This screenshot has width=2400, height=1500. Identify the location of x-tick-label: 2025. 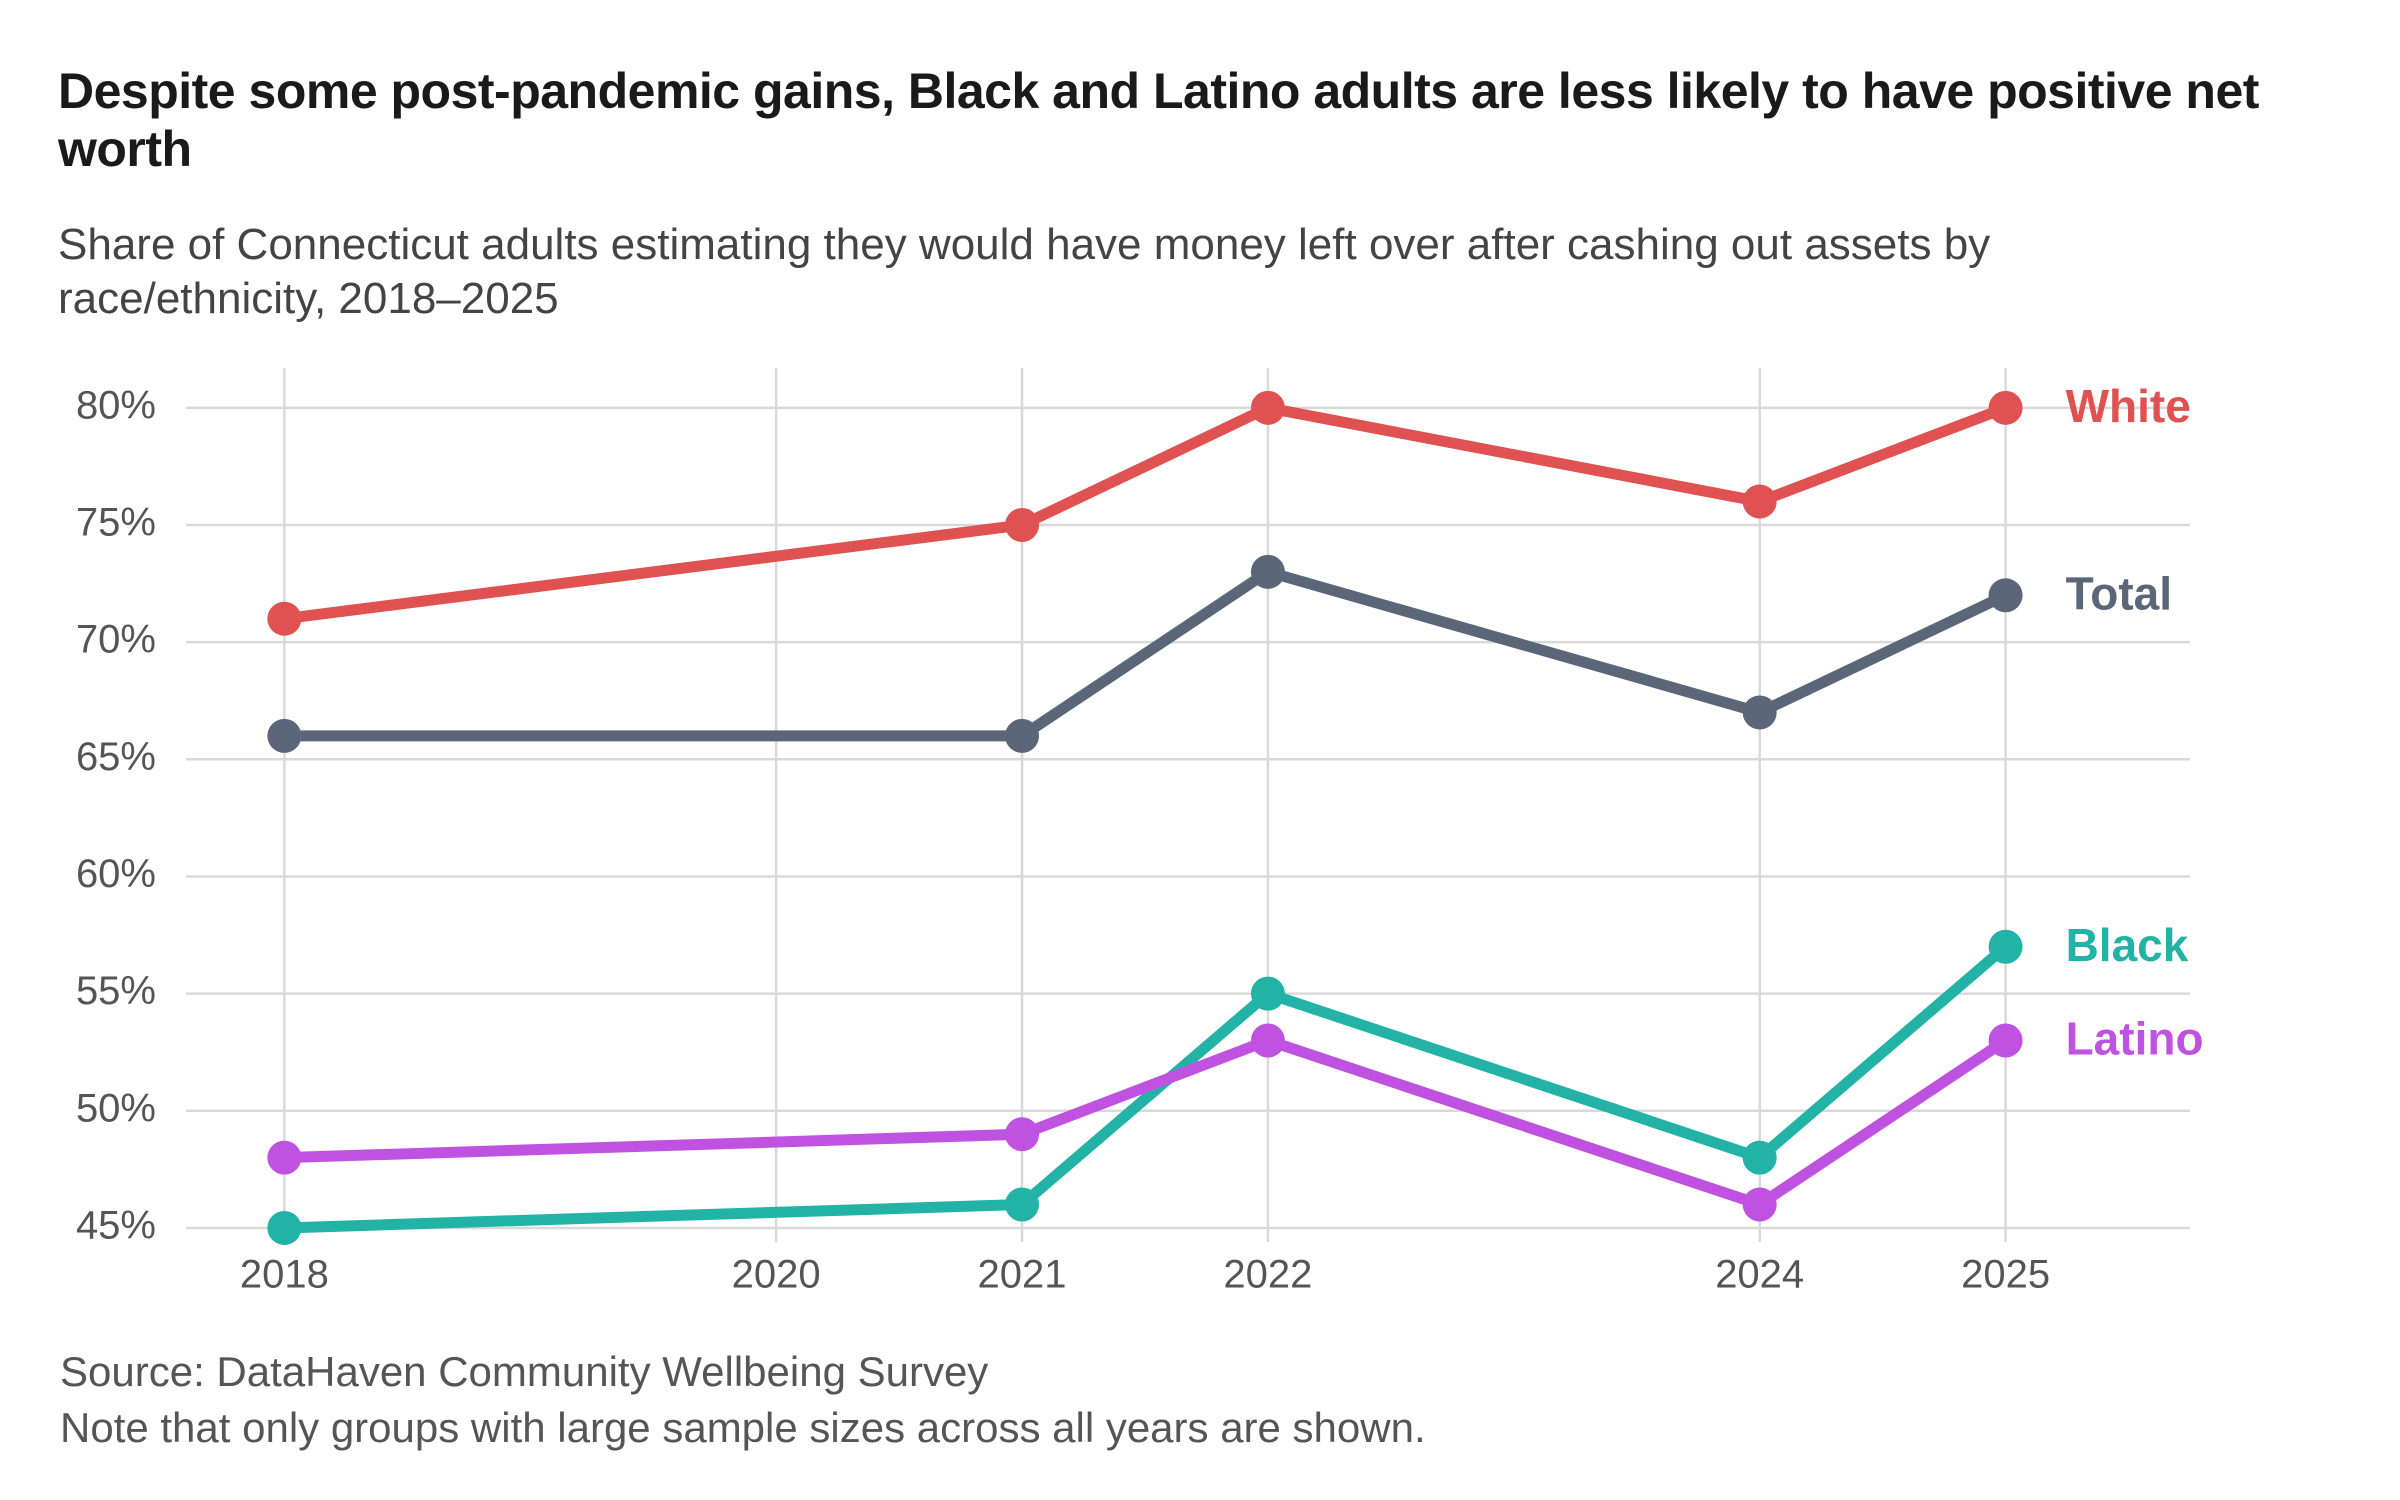
(2005, 1275).